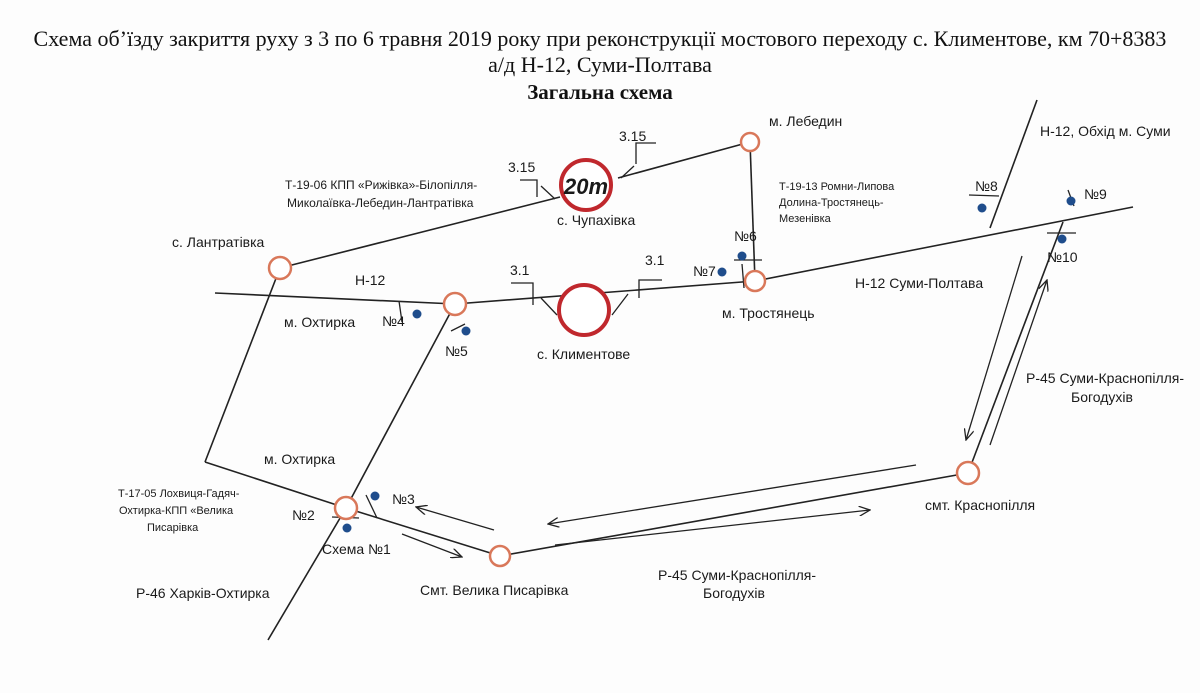 This screenshot has width=1200, height=693. I want to click on label-sign-3-1-left: 3.1, so click(520, 270).